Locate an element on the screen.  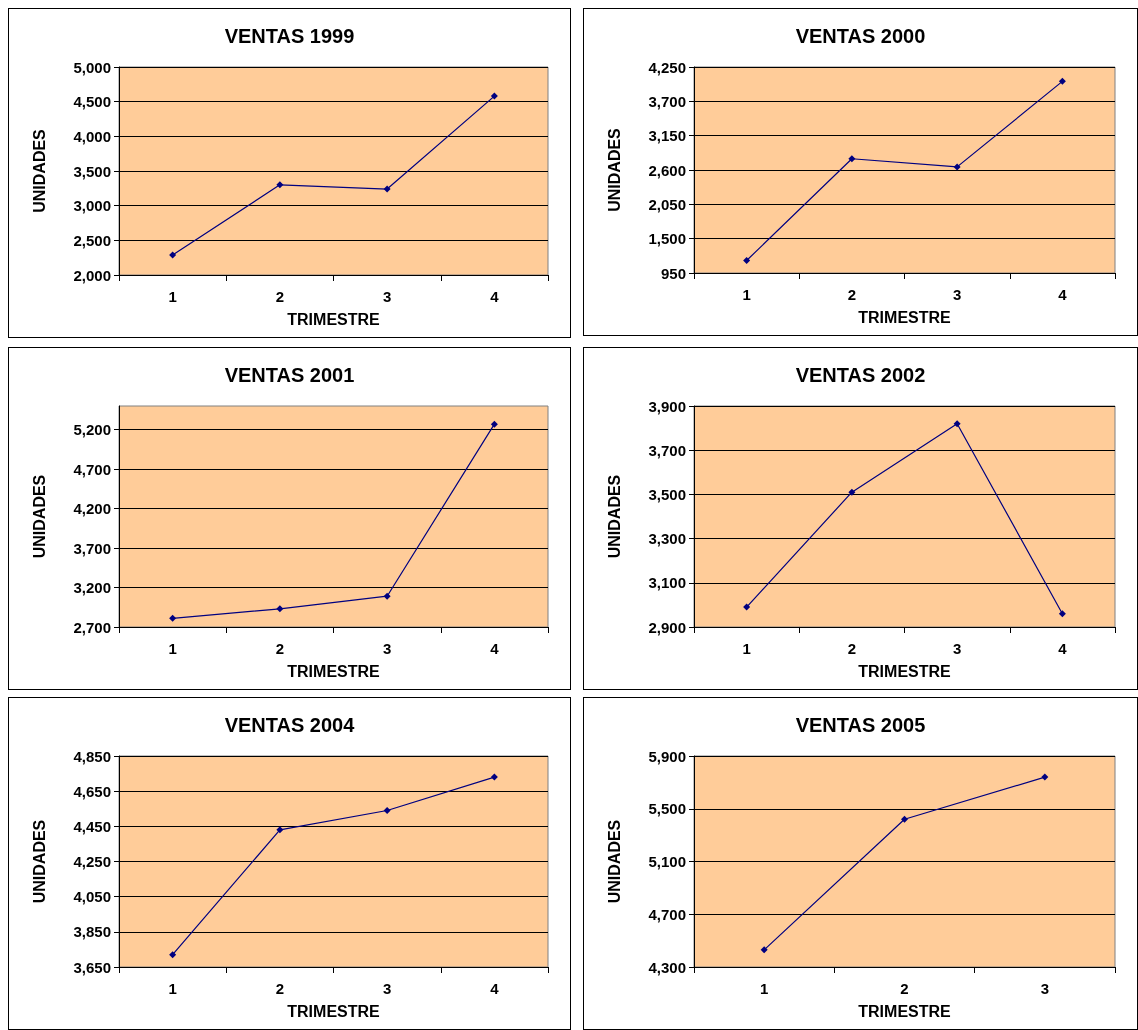
y-tick-label: 3,200 is located at coordinates (92, 588).